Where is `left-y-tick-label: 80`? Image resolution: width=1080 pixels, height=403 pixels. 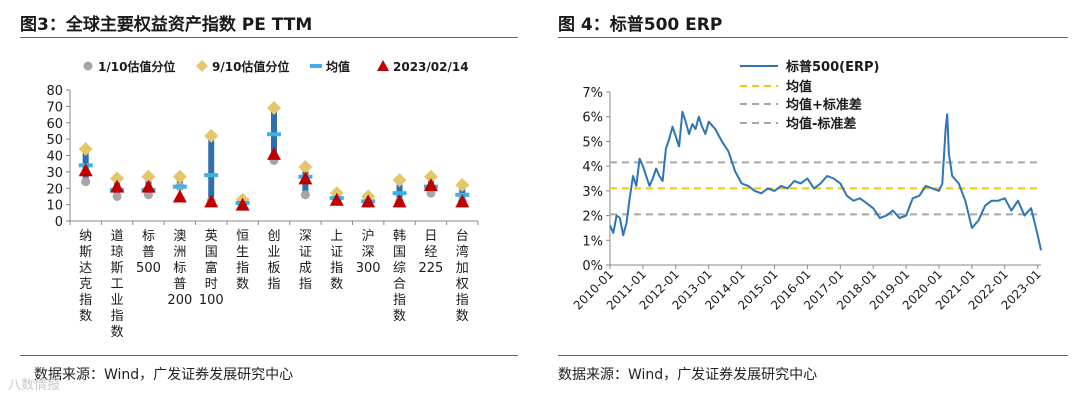 left-y-tick-label: 80 is located at coordinates (54, 91).